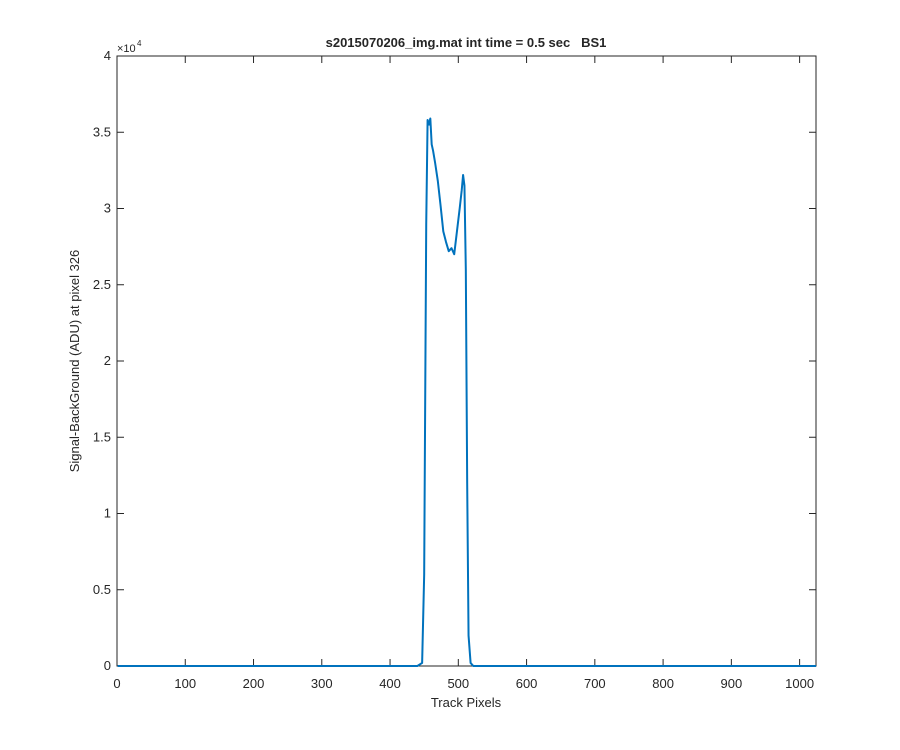  Describe the element at coordinates (116, 683) in the screenshot. I see `x-tick-label: 0` at that location.